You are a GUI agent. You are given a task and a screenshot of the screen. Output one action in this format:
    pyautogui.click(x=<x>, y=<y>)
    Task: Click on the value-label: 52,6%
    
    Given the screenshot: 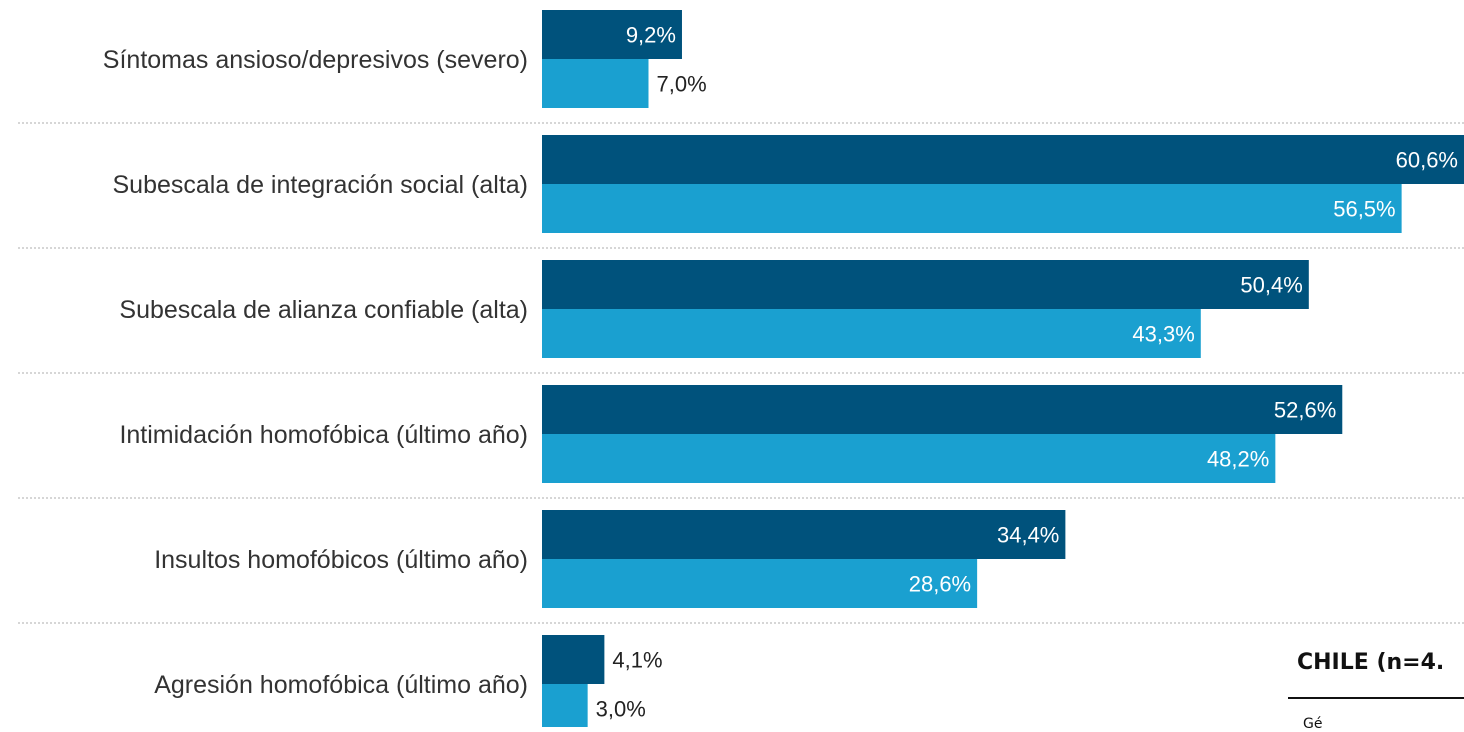 What is the action you would take?
    pyautogui.click(x=1305, y=410)
    